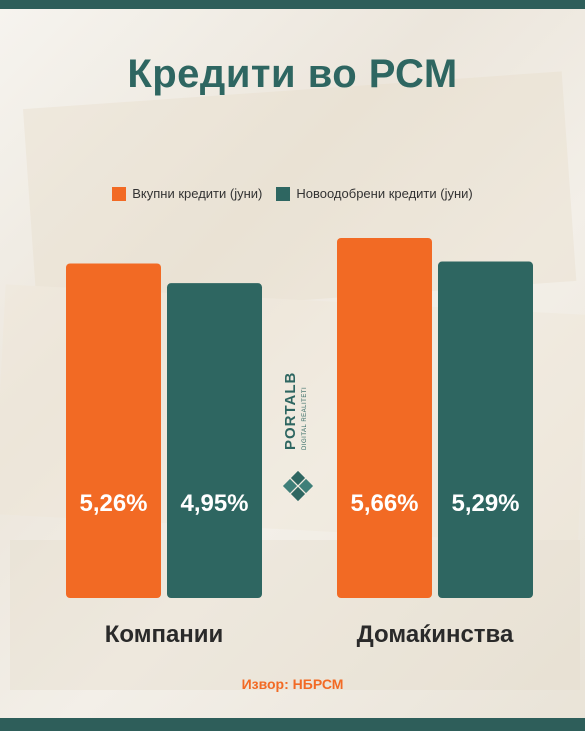  Describe the element at coordinates (290, 410) in the screenshot. I see `logo-wordmark: PORTALB` at that location.